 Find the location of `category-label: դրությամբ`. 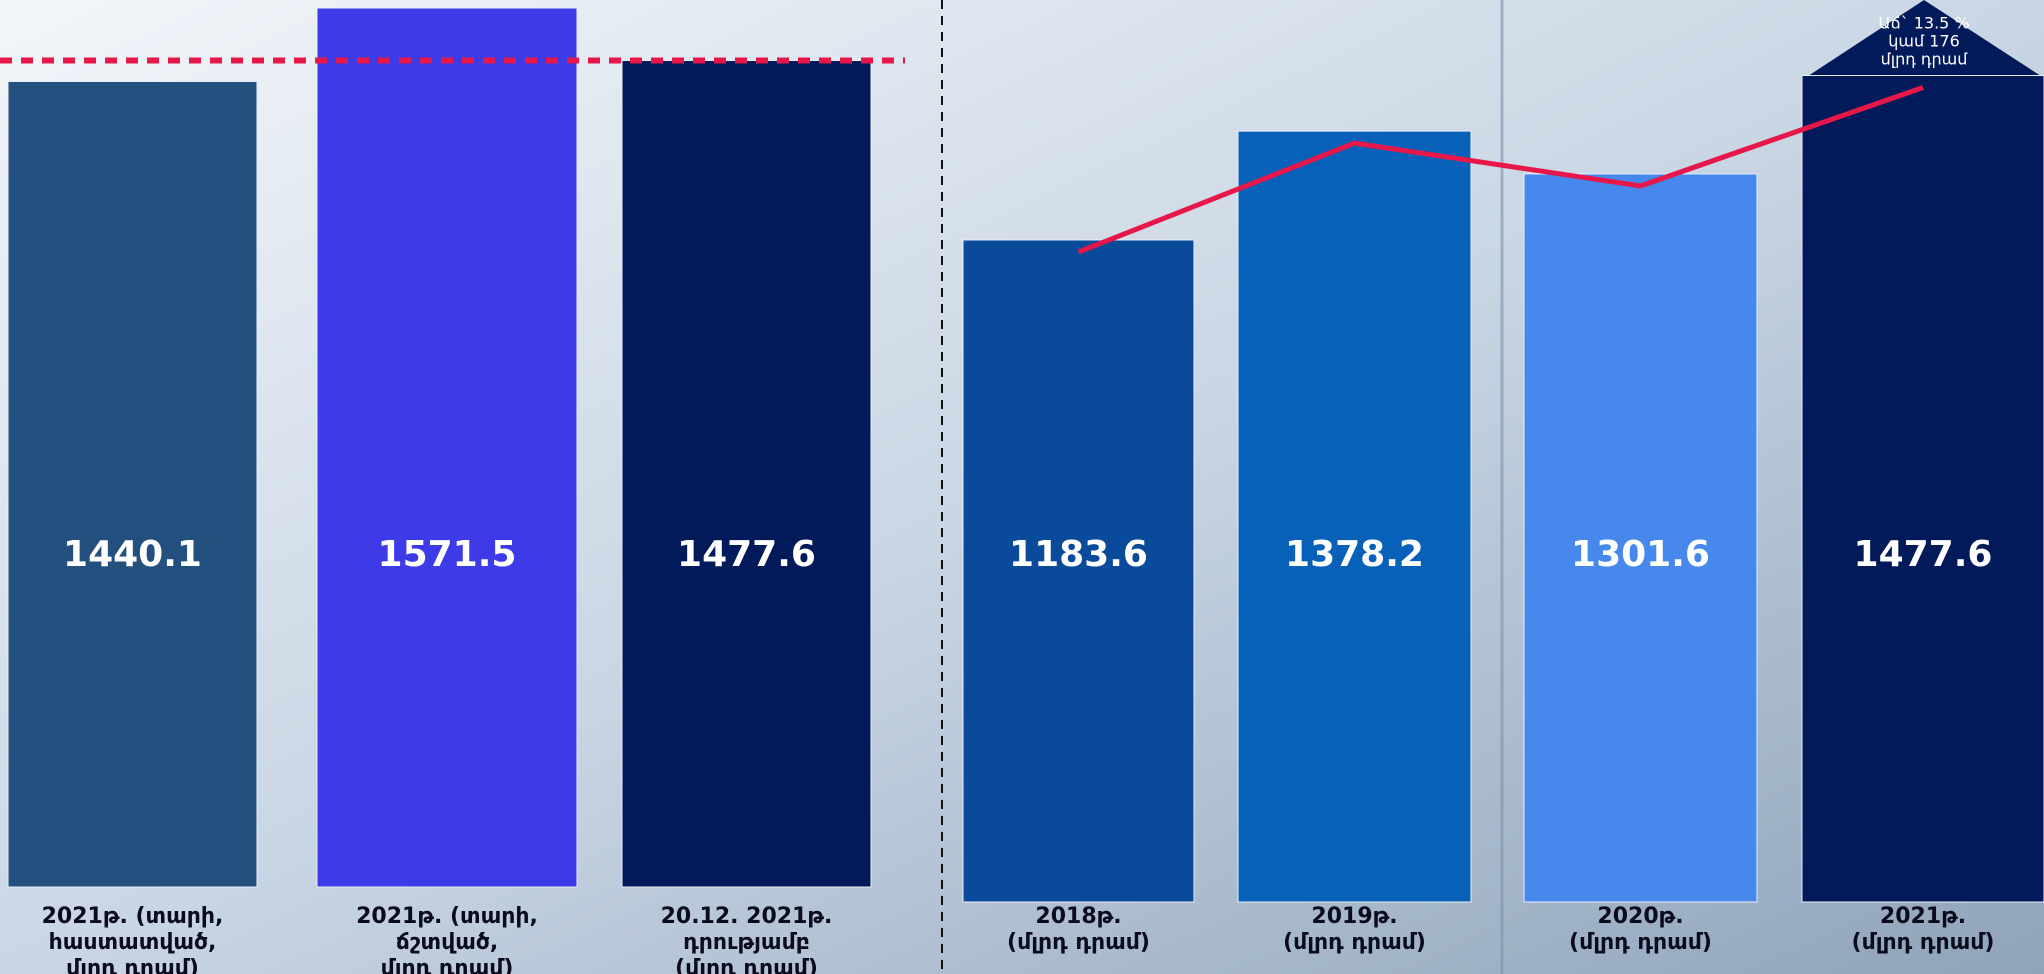

category-label: դրությամբ is located at coordinates (746, 942).